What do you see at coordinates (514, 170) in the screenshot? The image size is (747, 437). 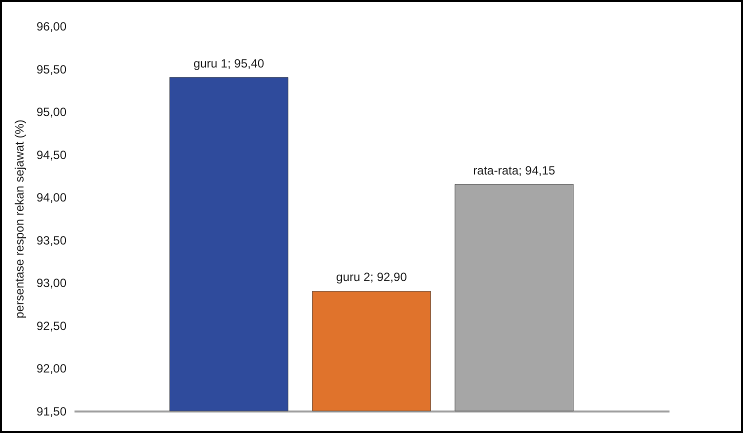 I see `data-label: rata-rata; 94,15` at bounding box center [514, 170].